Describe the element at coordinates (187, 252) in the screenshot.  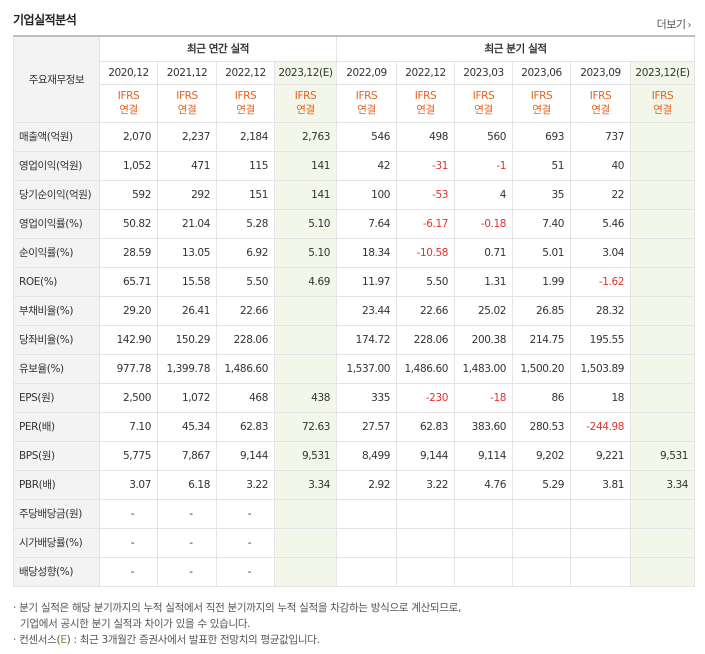
I see `table-cell: 13.05` at that location.